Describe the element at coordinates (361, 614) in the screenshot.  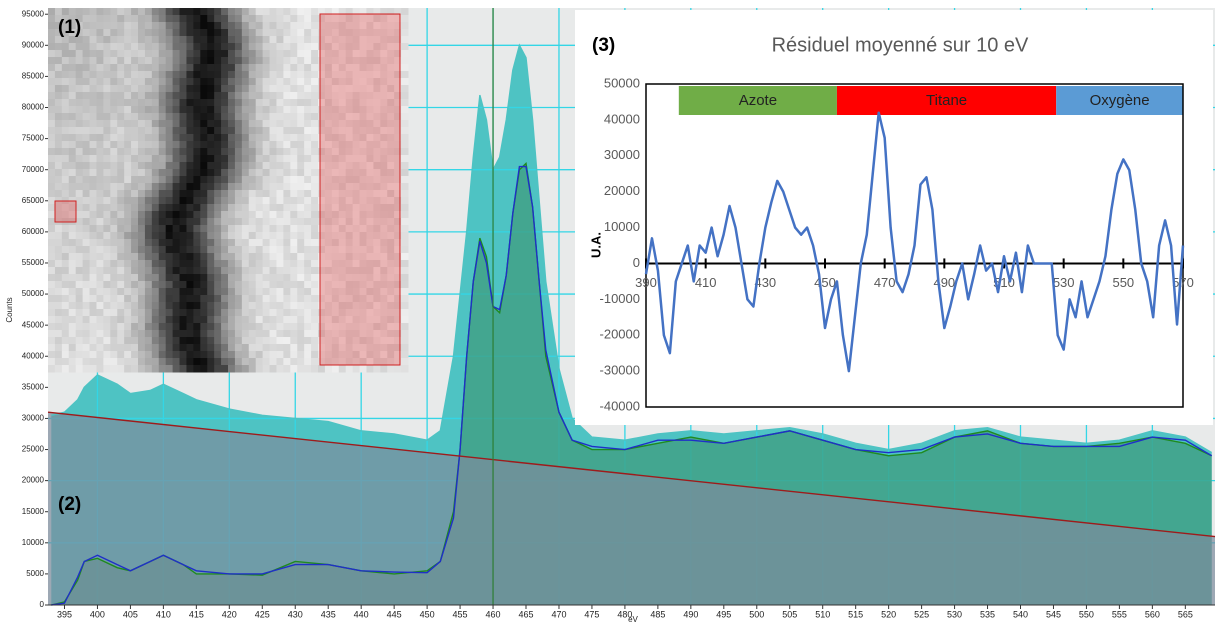
I see `x-tick-label: 440` at that location.